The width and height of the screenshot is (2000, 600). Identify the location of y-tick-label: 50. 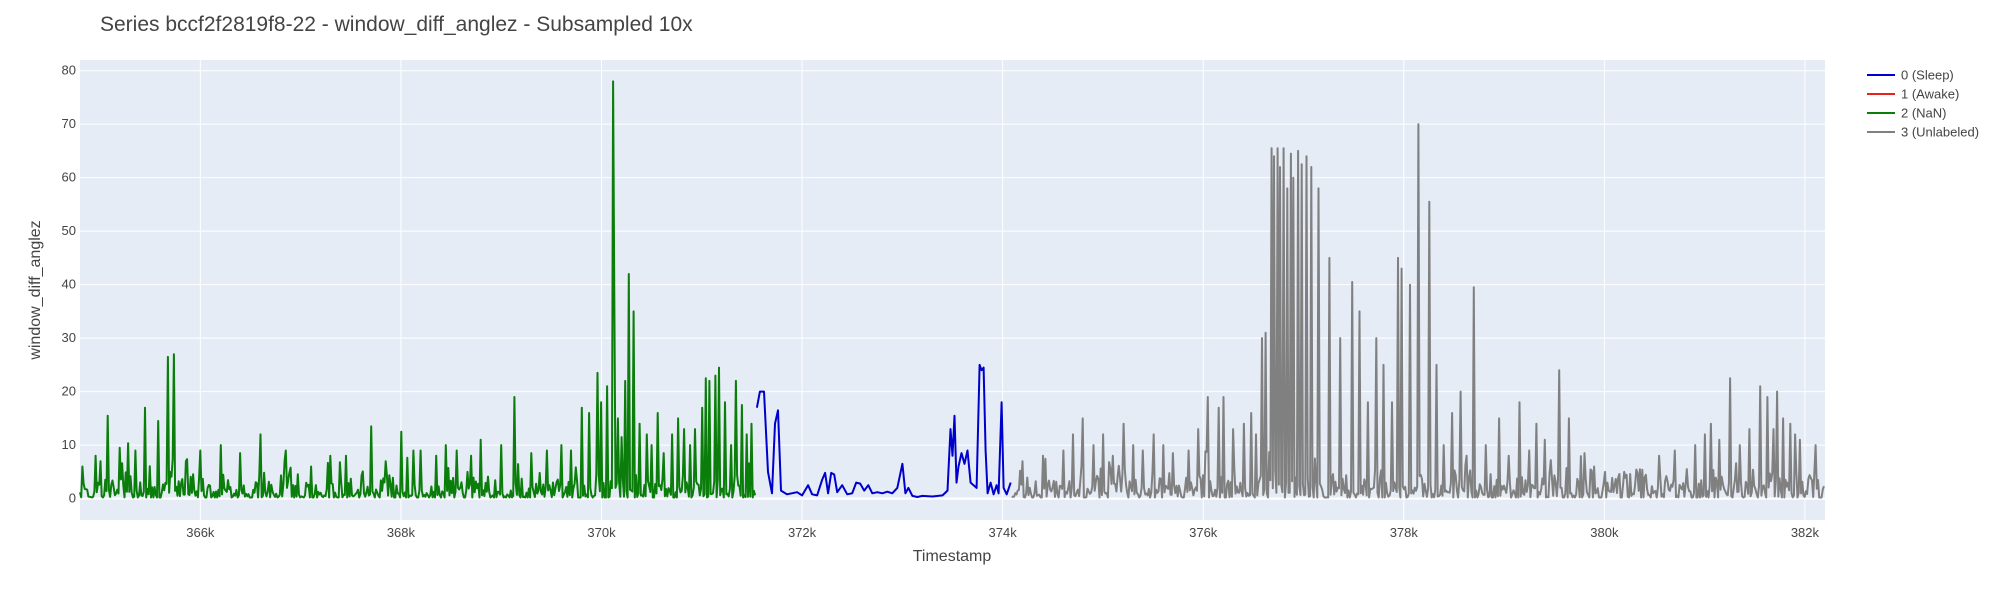
(69, 230).